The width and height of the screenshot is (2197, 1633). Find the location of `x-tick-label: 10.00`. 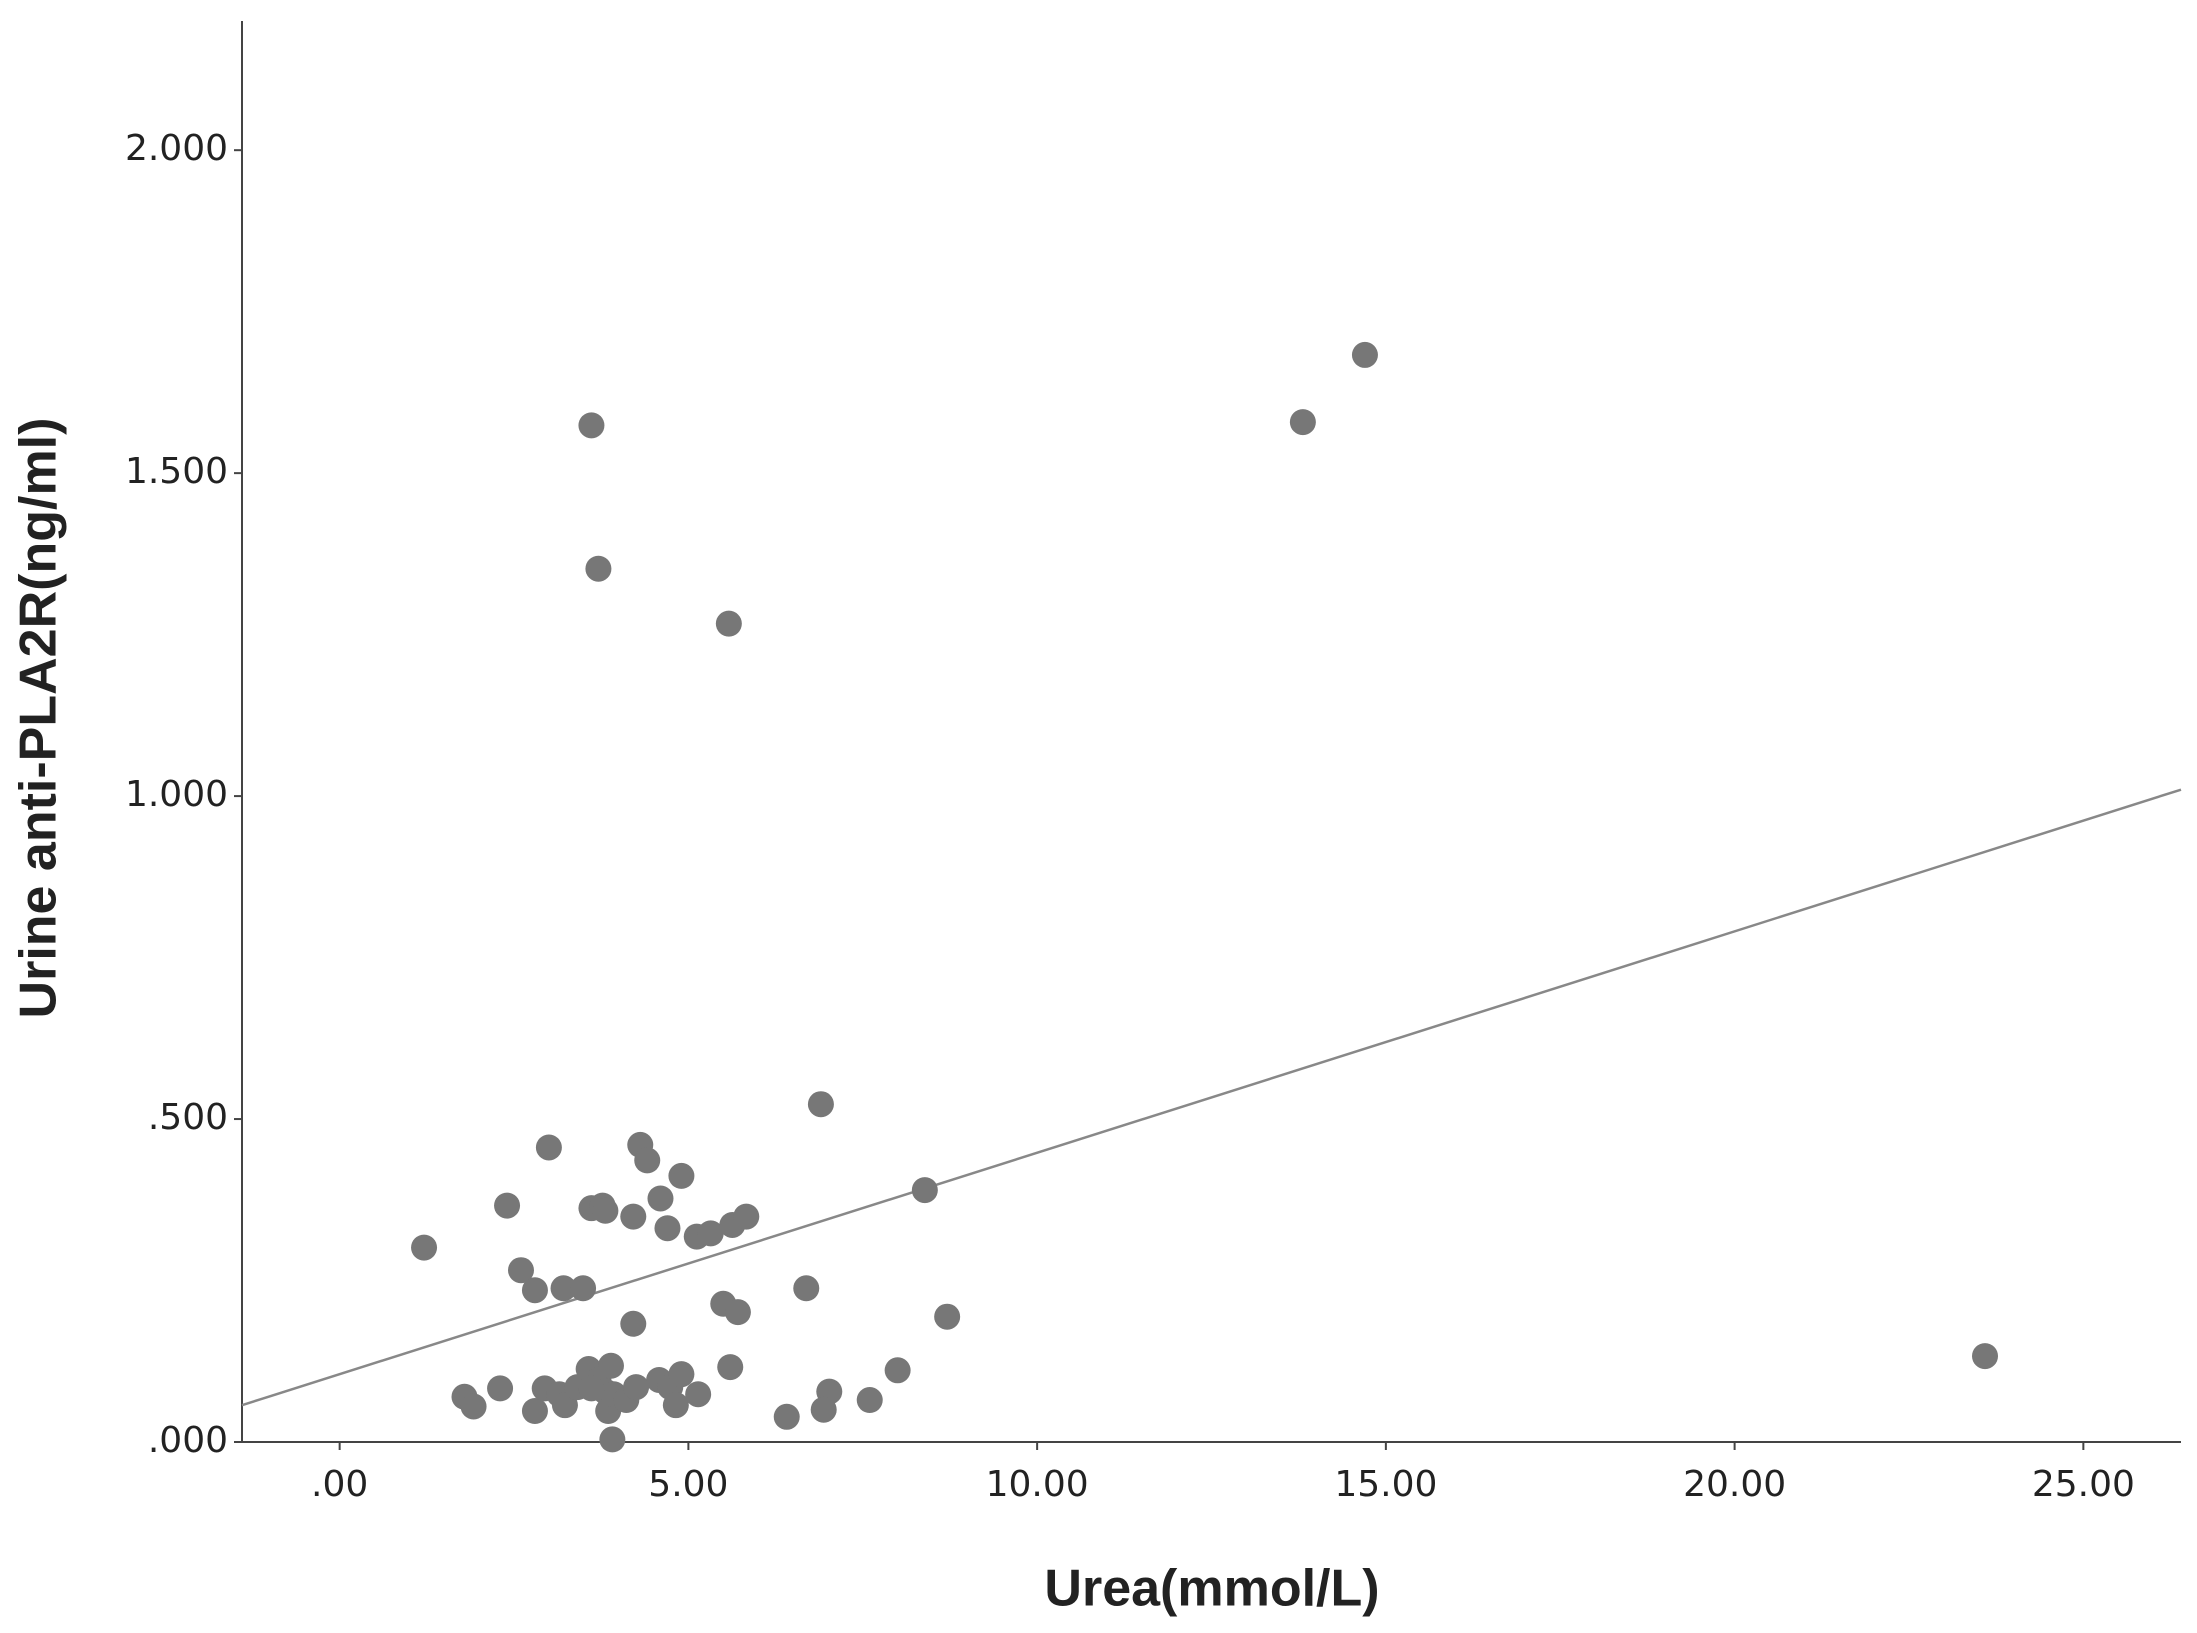

x-tick-label: 10.00 is located at coordinates (1037, 1484).